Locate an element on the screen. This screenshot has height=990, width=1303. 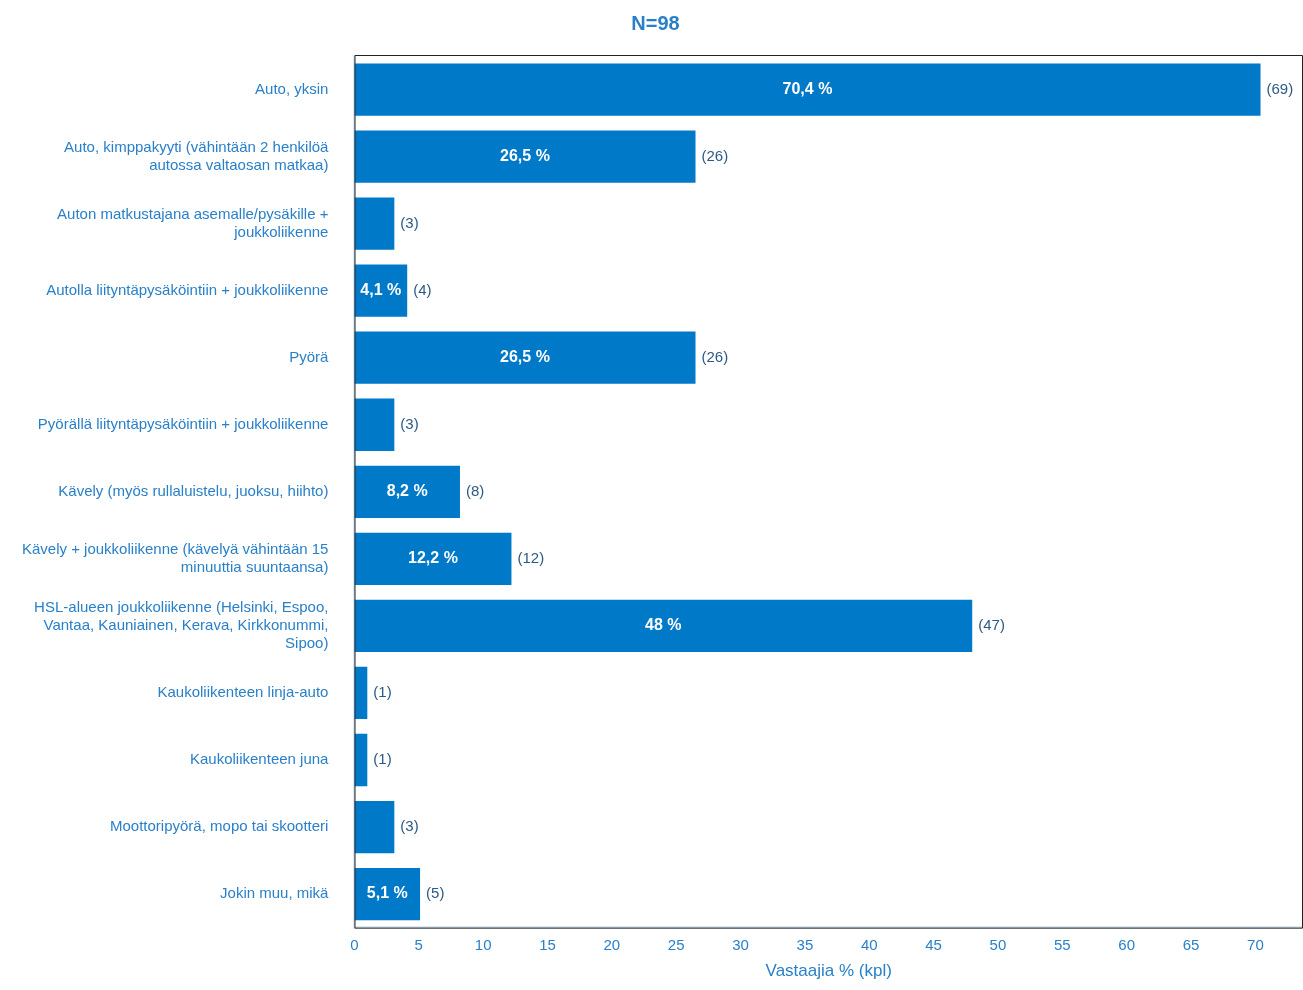
x-tick-label: 5 is located at coordinates (418, 944).